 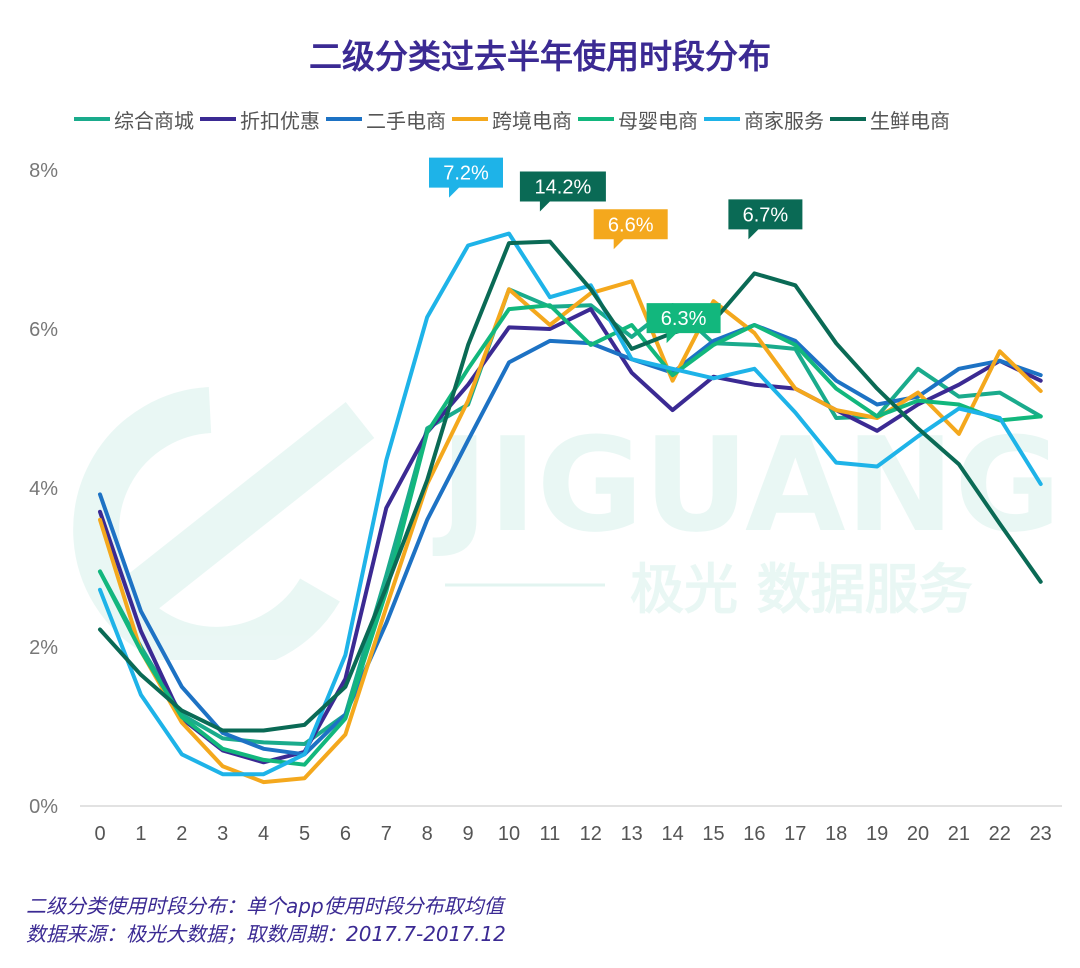 What do you see at coordinates (684, 319) in the screenshot?
I see `callout-label: 6.3%` at bounding box center [684, 319].